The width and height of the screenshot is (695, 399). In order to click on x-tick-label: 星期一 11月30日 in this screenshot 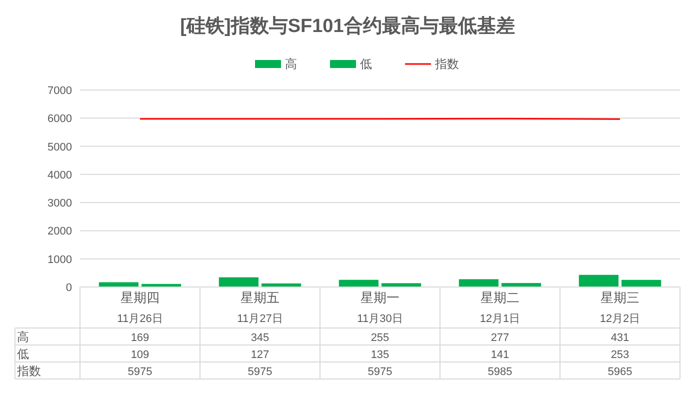, I will do `click(380, 307)`.